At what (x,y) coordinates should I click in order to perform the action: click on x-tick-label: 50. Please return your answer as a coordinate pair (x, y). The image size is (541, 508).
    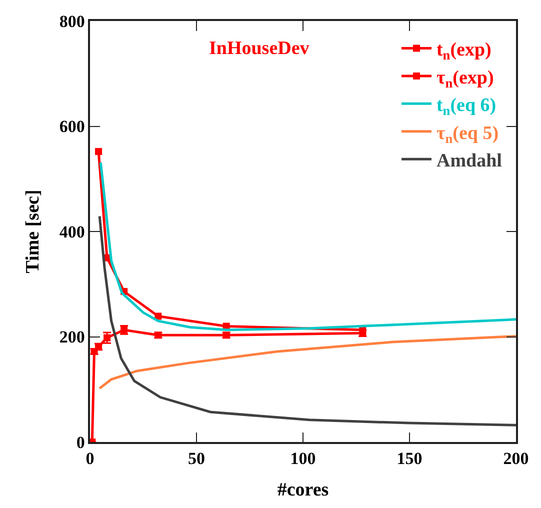
    Looking at the image, I should click on (196, 458).